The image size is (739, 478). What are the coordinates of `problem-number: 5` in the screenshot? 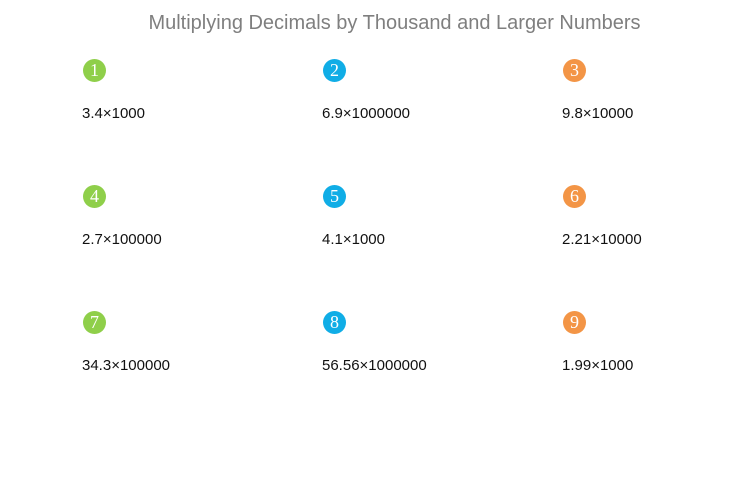 It's located at (334, 196).